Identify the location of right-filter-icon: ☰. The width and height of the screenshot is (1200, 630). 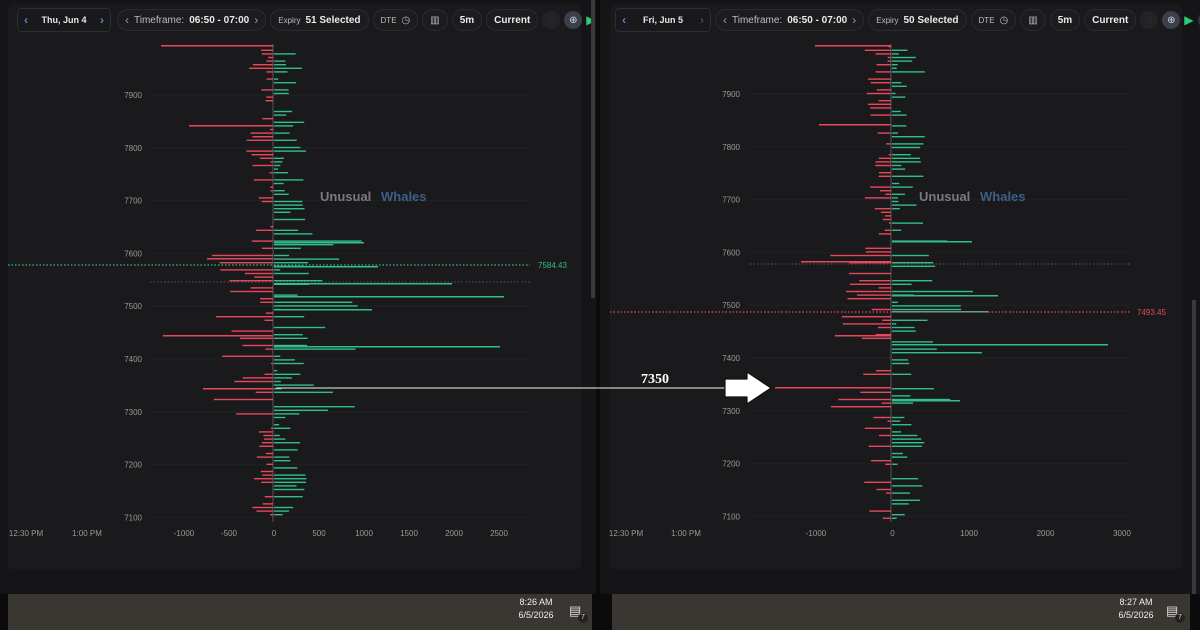
(1198, 20).